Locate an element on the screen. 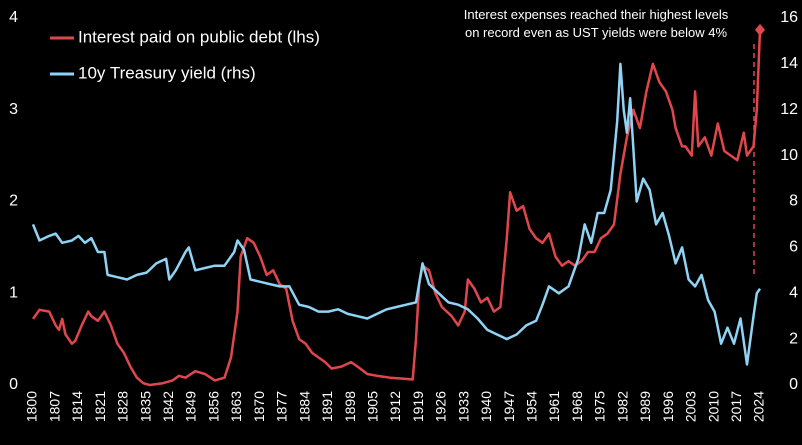  y-tick-label: 3 is located at coordinates (13, 109).